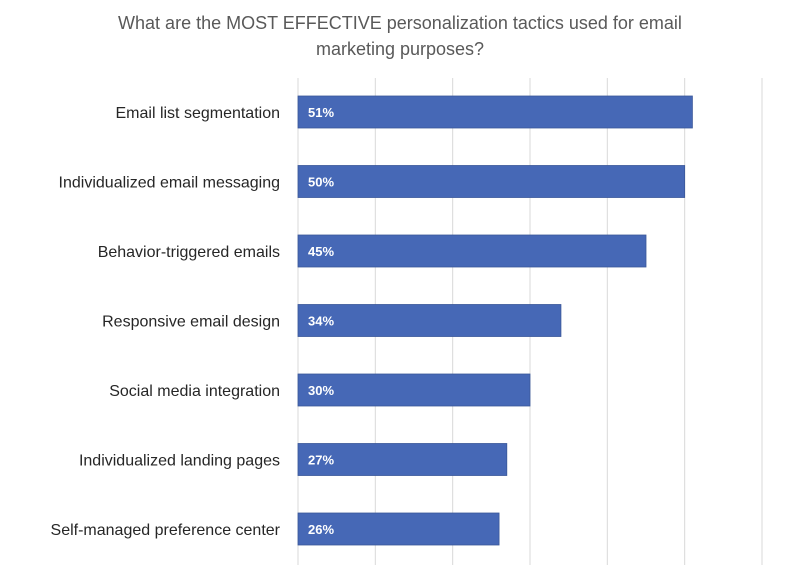 The width and height of the screenshot is (800, 575). Describe the element at coordinates (194, 391) in the screenshot. I see `category-label: Social media integration` at that location.